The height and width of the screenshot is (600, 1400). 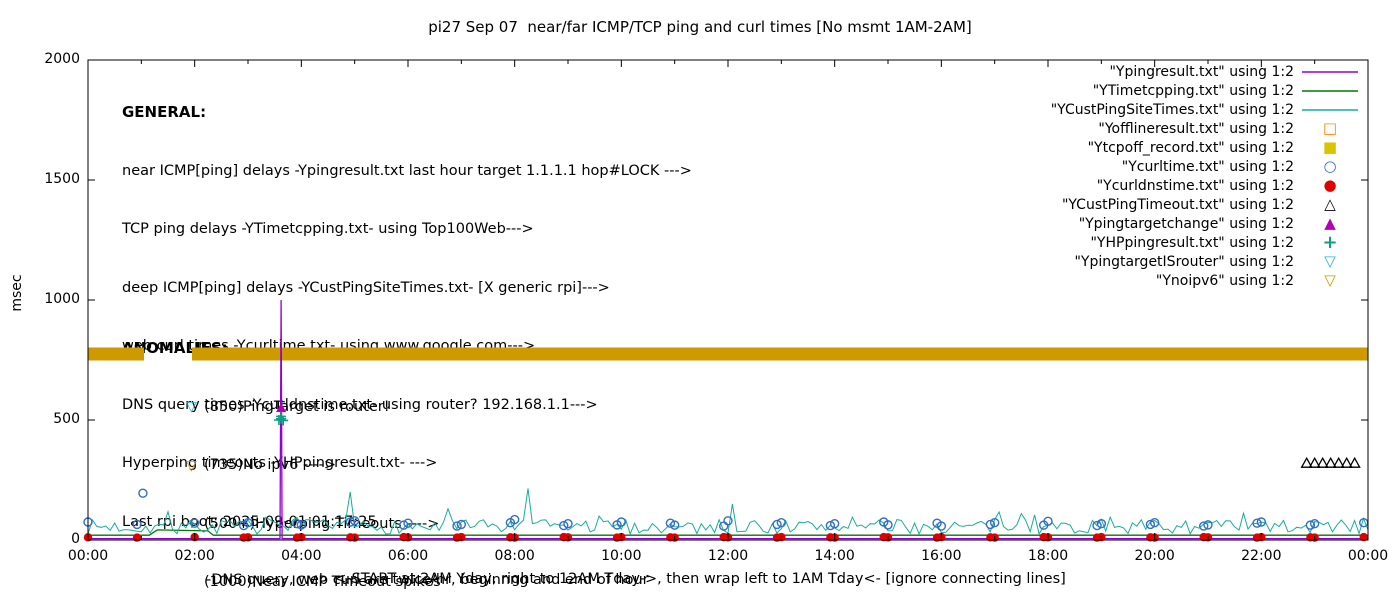 I want to click on x-tick-label: 18:00, so click(x=1048, y=556).